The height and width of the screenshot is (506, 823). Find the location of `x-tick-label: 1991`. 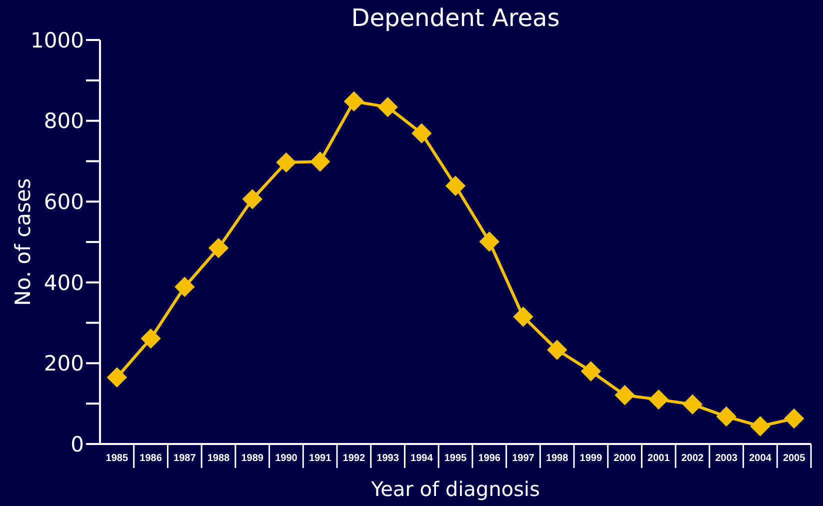

x-tick-label: 1991 is located at coordinates (320, 458).